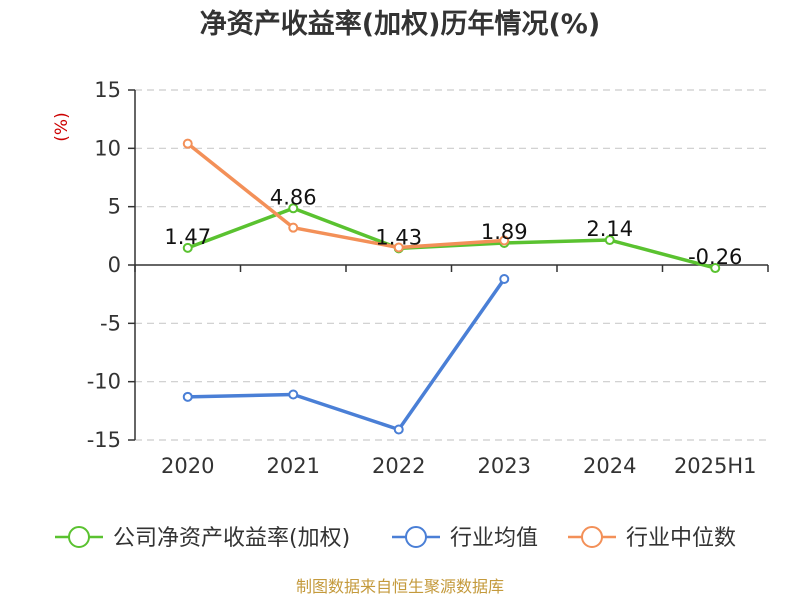 The image size is (800, 600). Describe the element at coordinates (104, 440) in the screenshot. I see `y-tick-label: -15` at that location.